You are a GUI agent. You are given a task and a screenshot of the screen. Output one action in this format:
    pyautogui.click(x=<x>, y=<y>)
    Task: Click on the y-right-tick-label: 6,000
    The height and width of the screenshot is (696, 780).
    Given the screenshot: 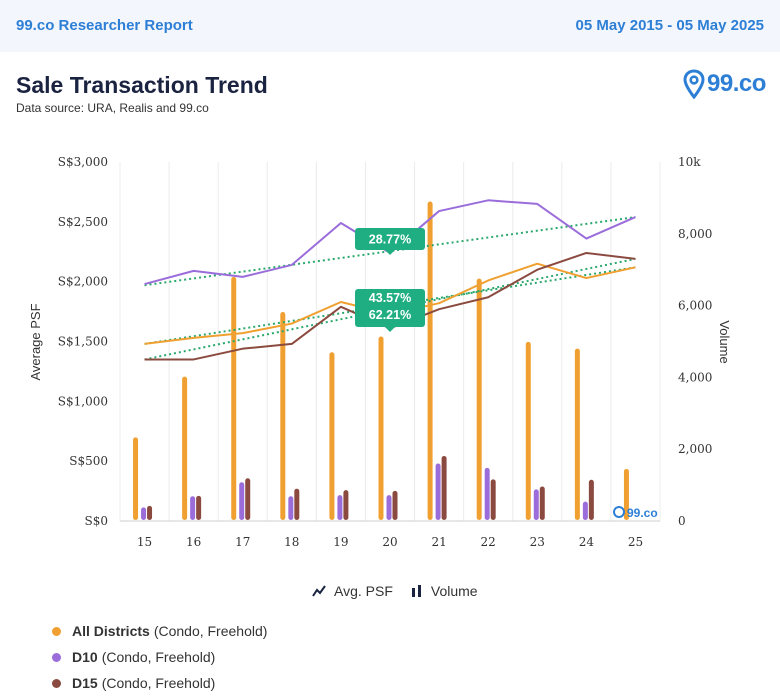 What is the action you would take?
    pyautogui.click(x=695, y=306)
    